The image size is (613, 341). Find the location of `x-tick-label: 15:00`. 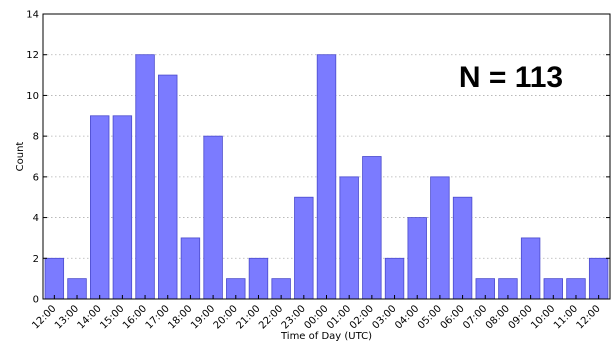

x-tick-label: 15:00 is located at coordinates (112, 317).